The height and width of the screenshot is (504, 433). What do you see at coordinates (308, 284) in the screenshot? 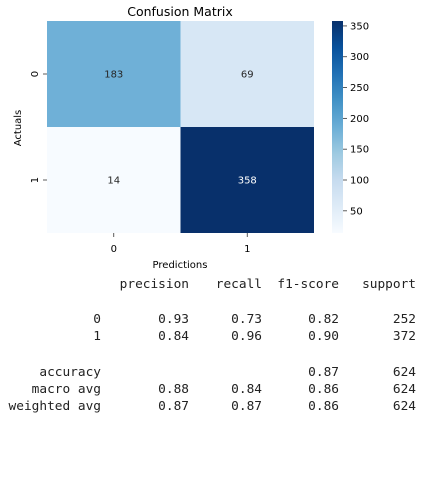
I see `header-f1-score: f1-score` at bounding box center [308, 284].